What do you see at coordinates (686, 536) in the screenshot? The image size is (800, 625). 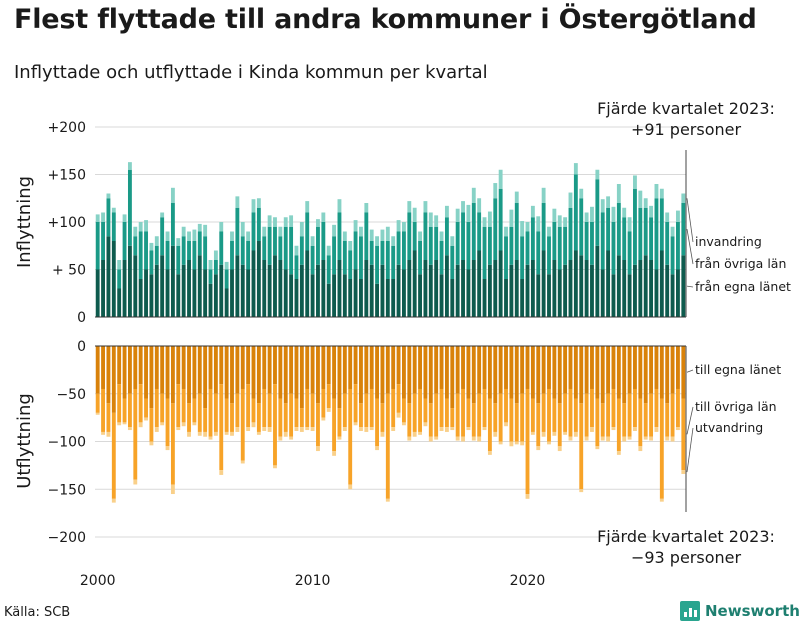 I see `annotation-line: Fjärde kvartalet 2023:` at bounding box center [686, 536].